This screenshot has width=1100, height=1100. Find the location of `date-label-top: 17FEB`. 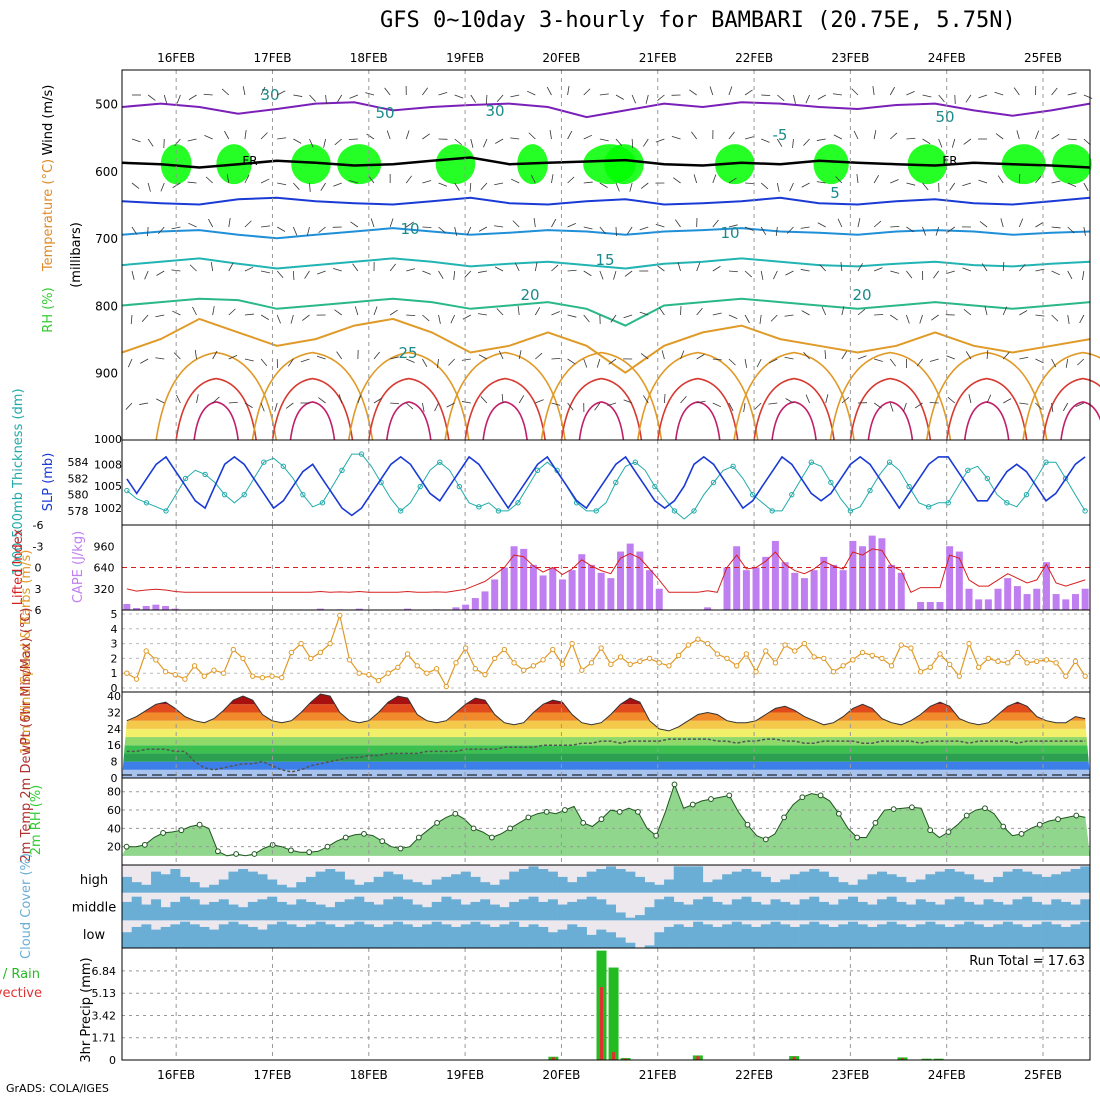

date-label-top: 17FEB is located at coordinates (272, 58).